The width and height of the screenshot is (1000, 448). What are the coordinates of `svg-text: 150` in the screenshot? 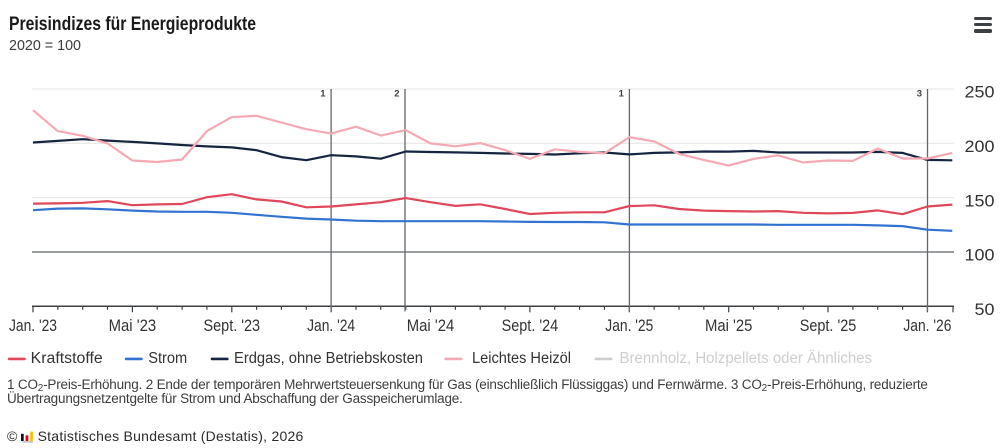 It's located at (980, 201).